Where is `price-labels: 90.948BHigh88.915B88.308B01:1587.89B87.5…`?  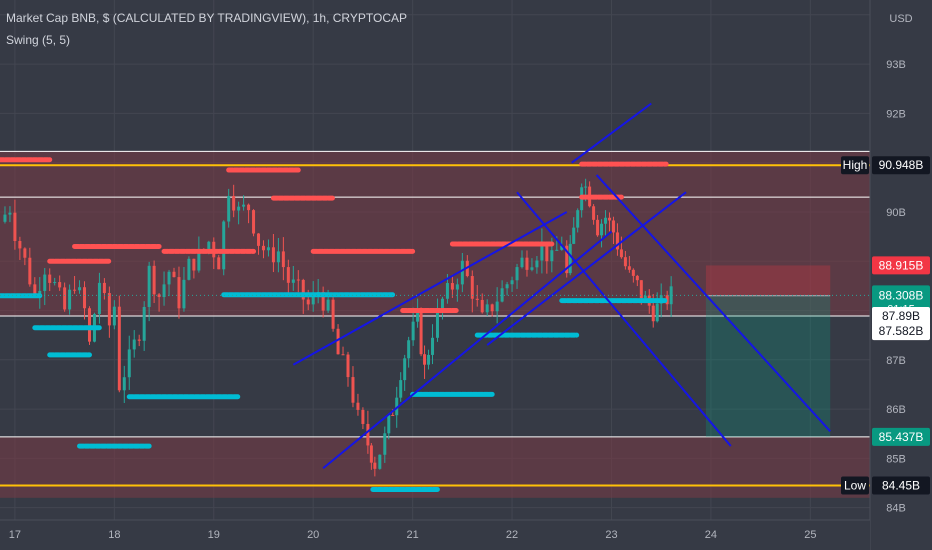 price-labels: 90.948BHigh88.915B88.308B01:1587.89B87.5… is located at coordinates (885, 325).